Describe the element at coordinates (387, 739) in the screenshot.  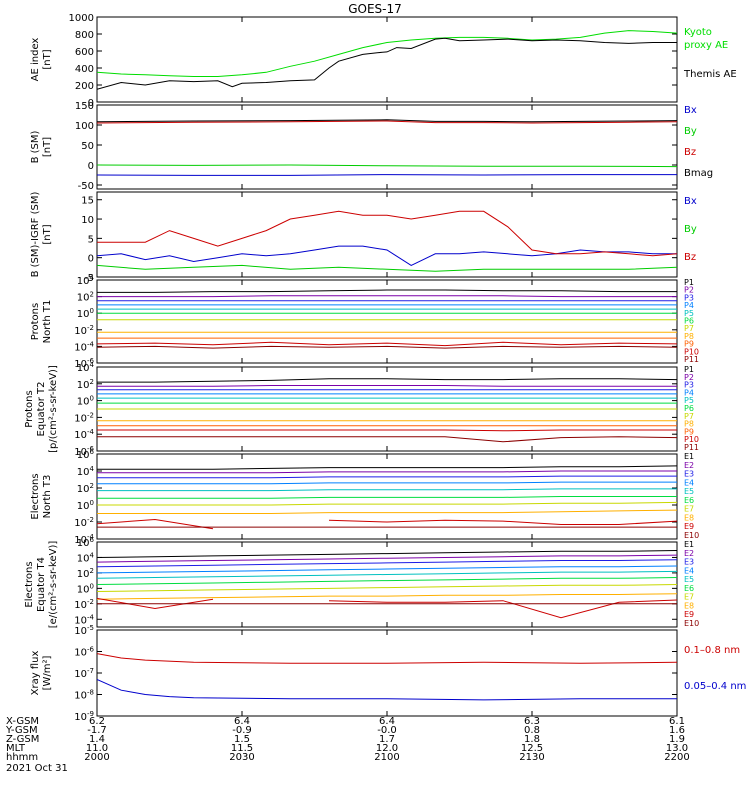
I see `x-row-value: 1.7` at that location.